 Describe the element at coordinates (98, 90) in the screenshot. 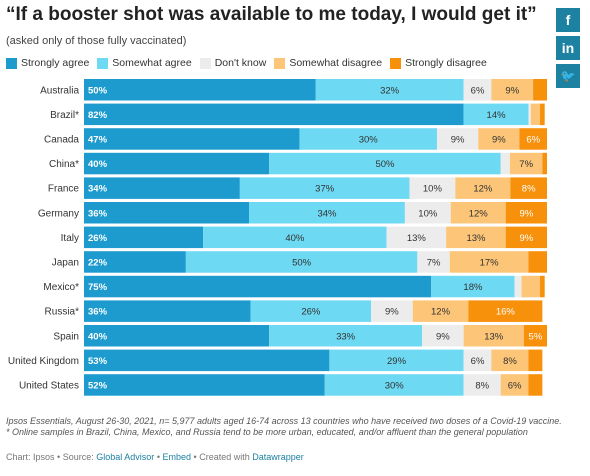

I see `data-label-australia-strongly-agree: 50%` at that location.